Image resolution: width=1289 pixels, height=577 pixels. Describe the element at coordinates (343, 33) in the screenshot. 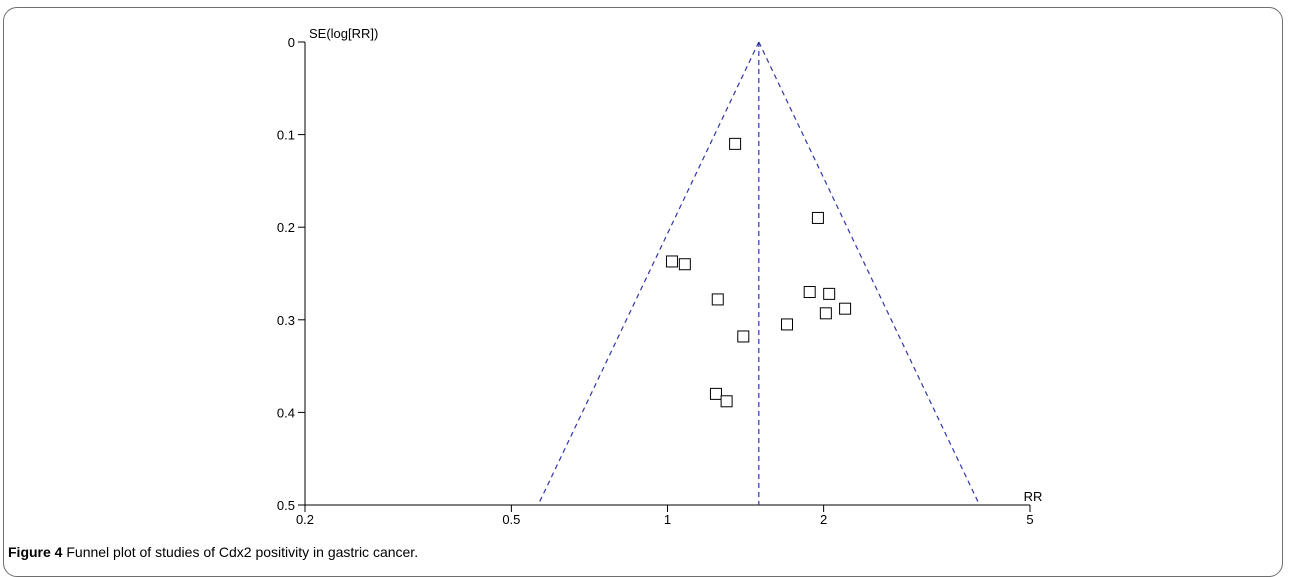

I see `y-axis-label: SE(log[RR])` at that location.